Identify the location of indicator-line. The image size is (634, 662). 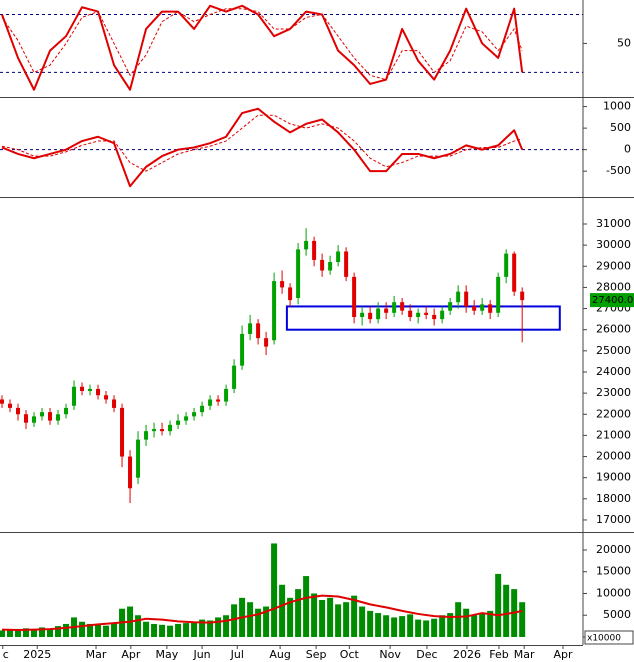
(262, 47).